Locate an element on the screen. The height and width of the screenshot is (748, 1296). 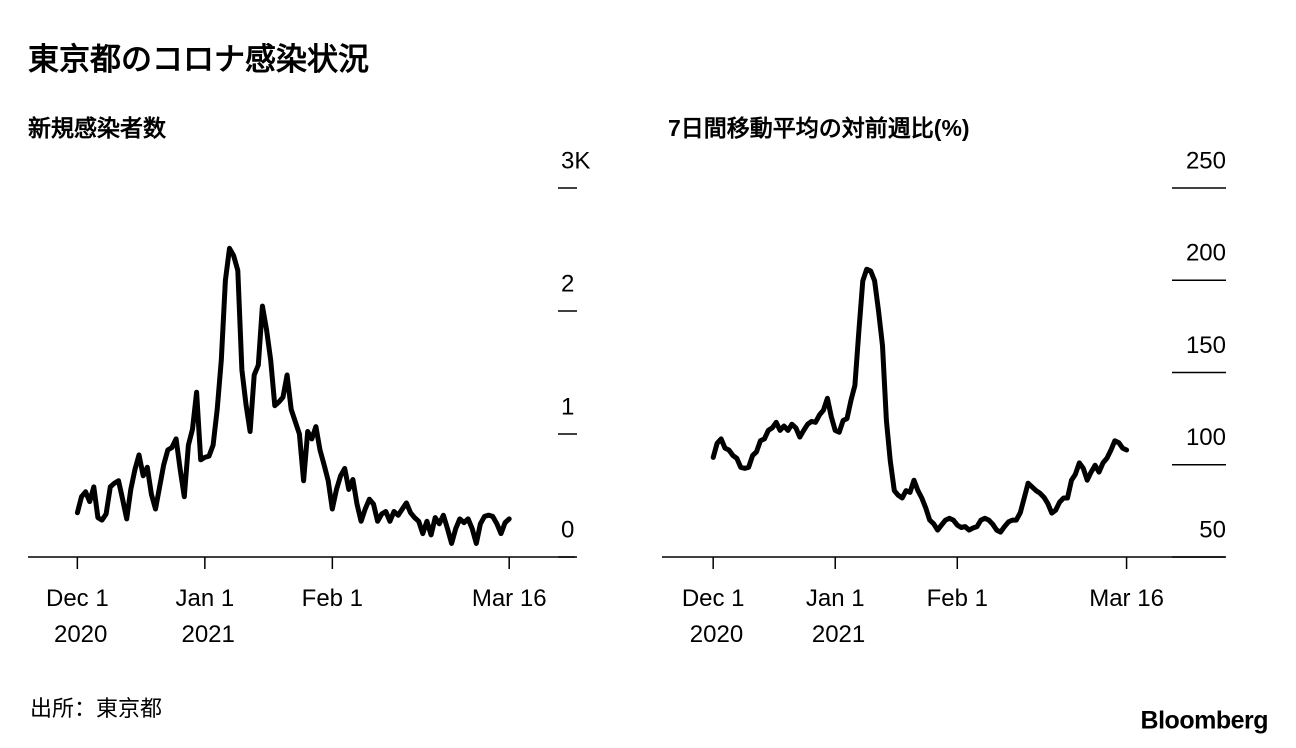
source: 出所：東京都 is located at coordinates (96, 708).